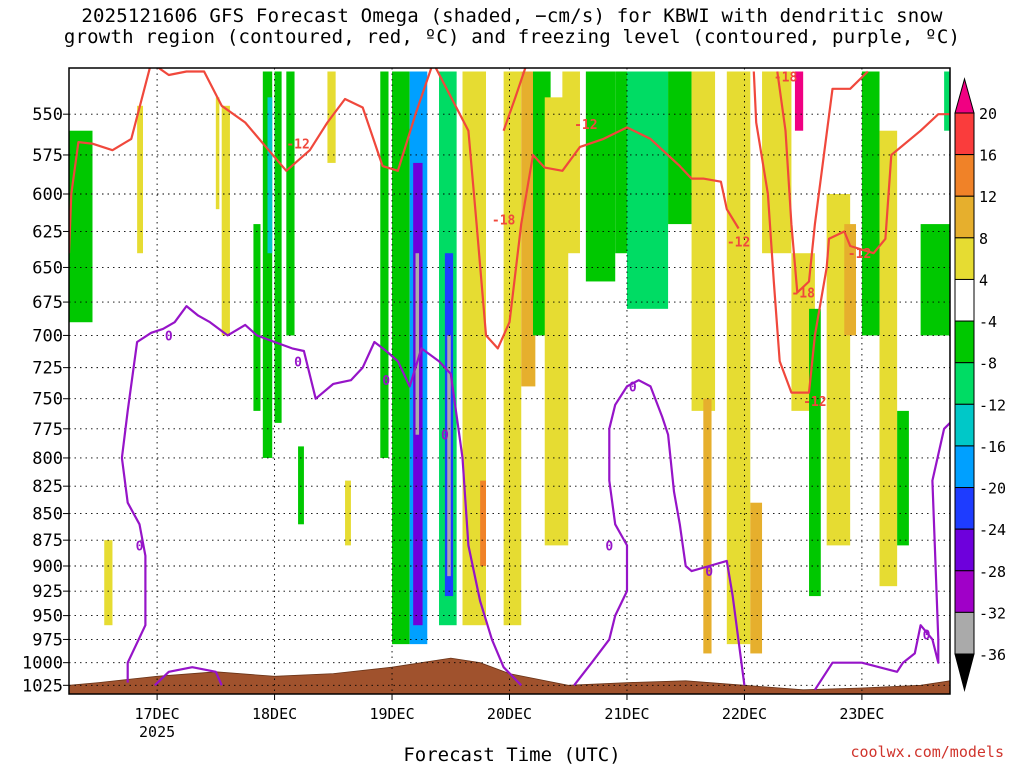 This screenshot has width=1024, height=768. I want to click on dgz-contour-label-2-0: -12, so click(585, 125).